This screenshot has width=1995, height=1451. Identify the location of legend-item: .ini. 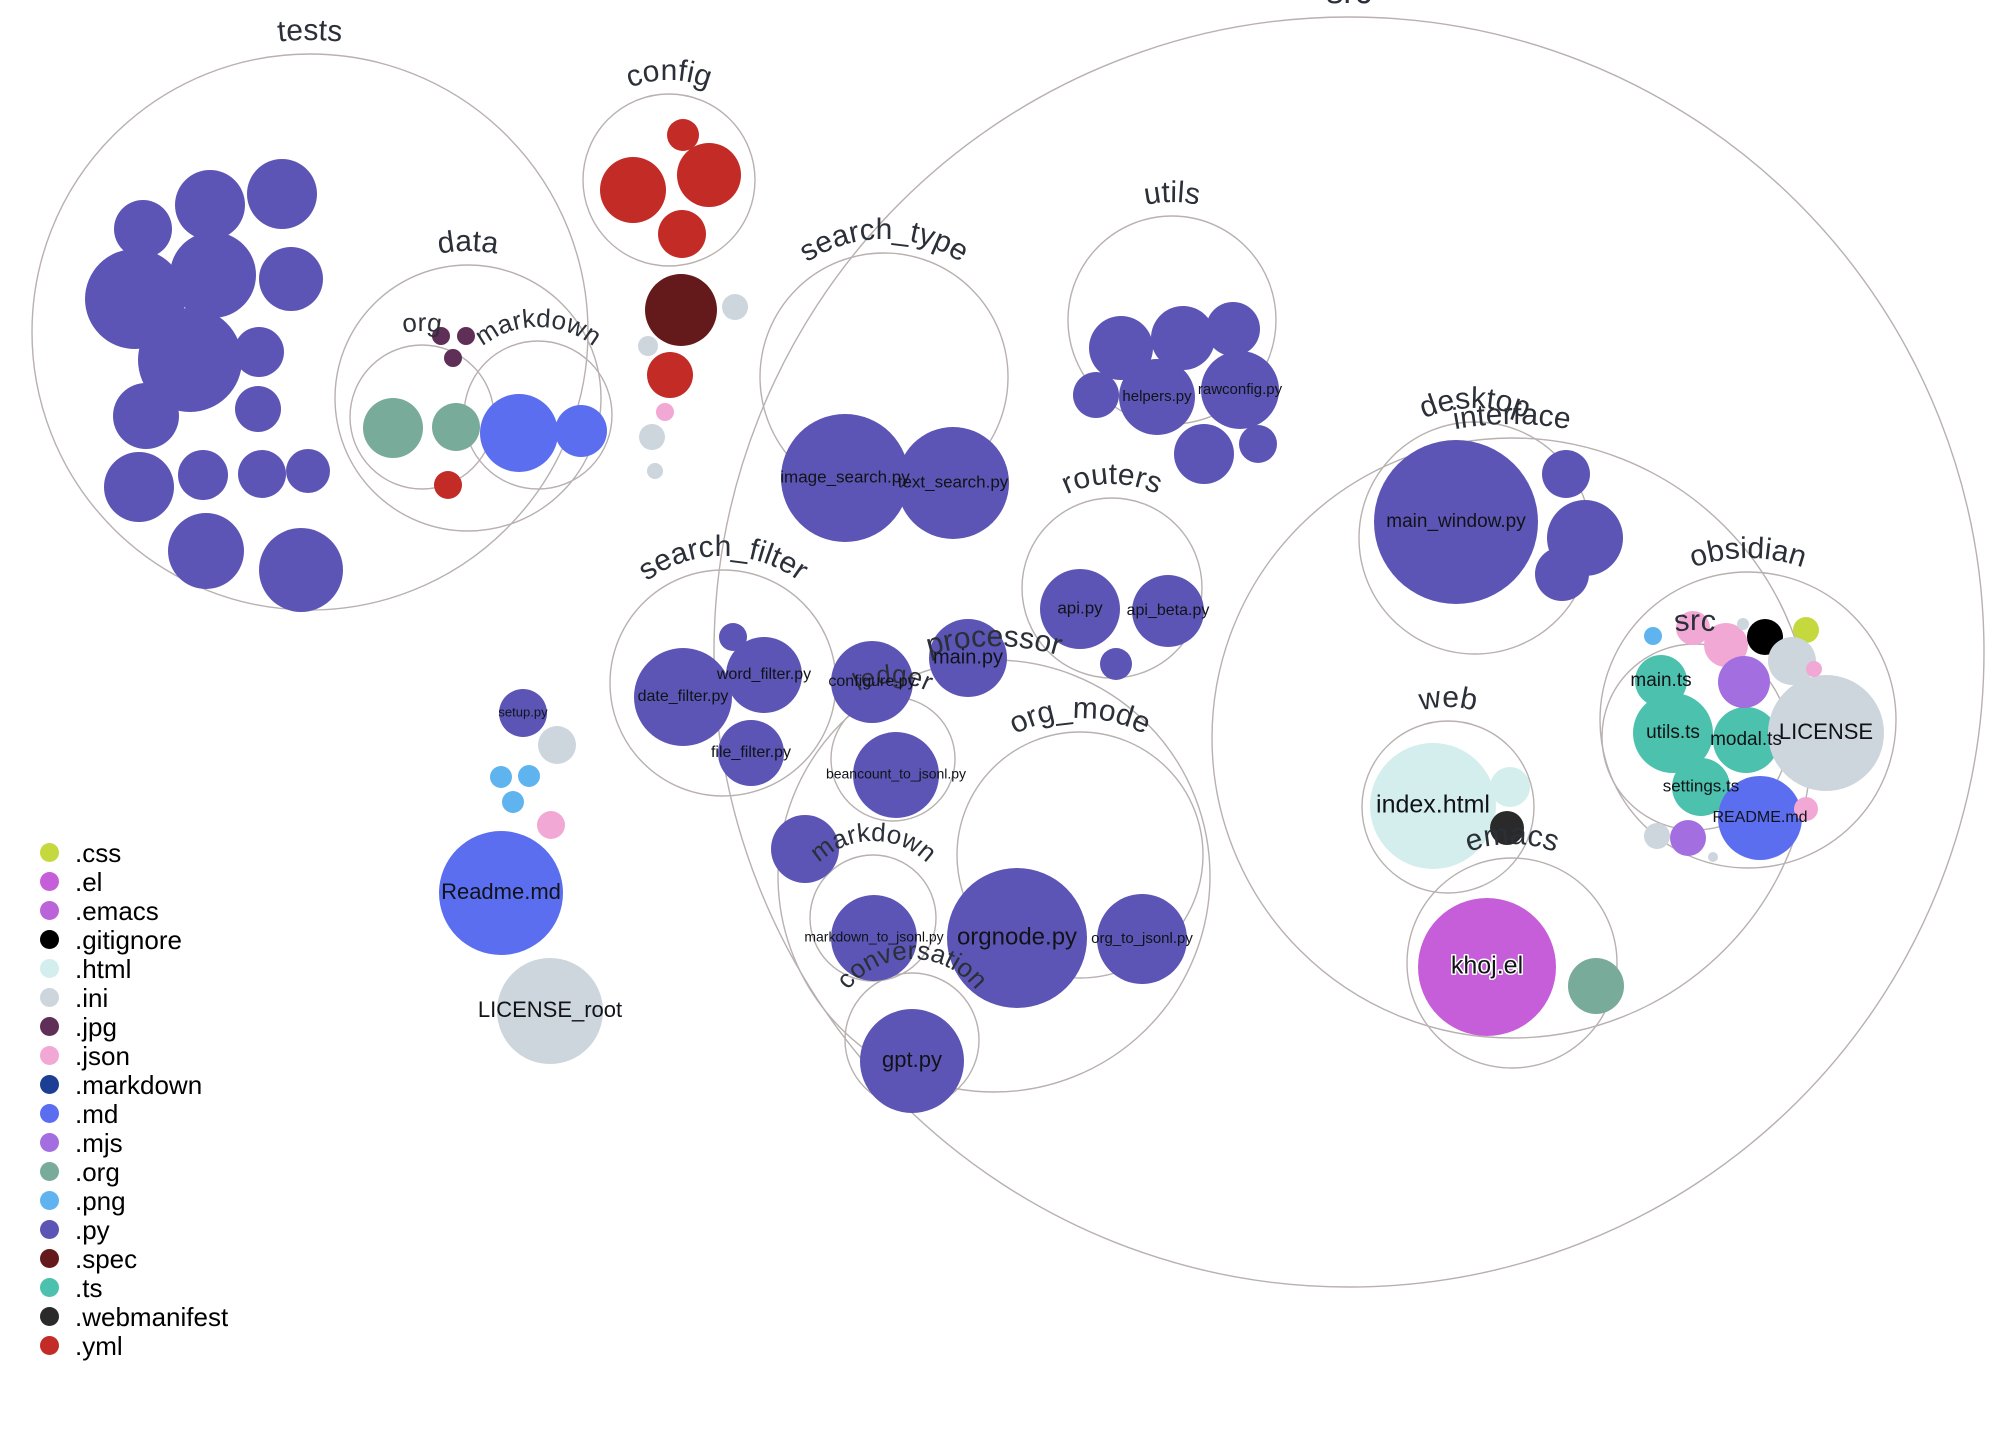
(168, 997).